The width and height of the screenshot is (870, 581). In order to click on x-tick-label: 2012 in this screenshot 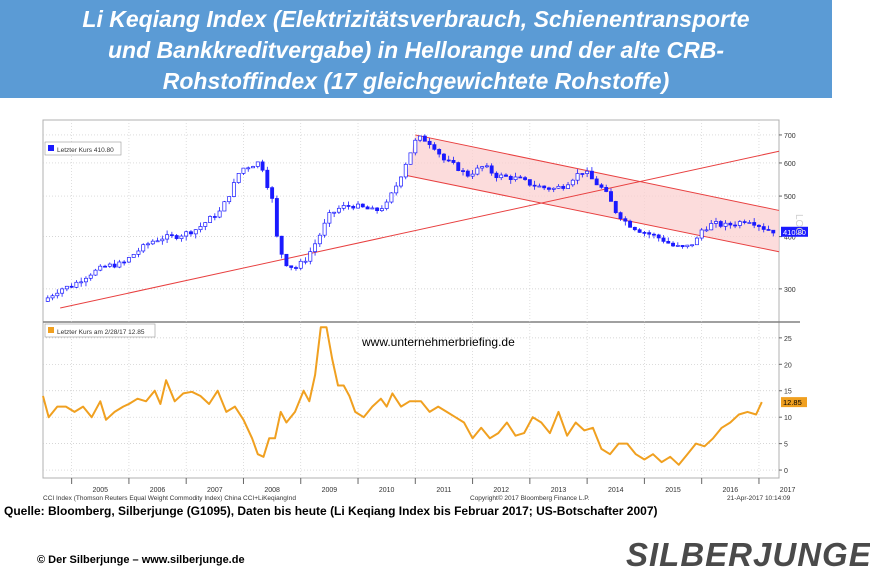, I will do `click(501, 490)`.